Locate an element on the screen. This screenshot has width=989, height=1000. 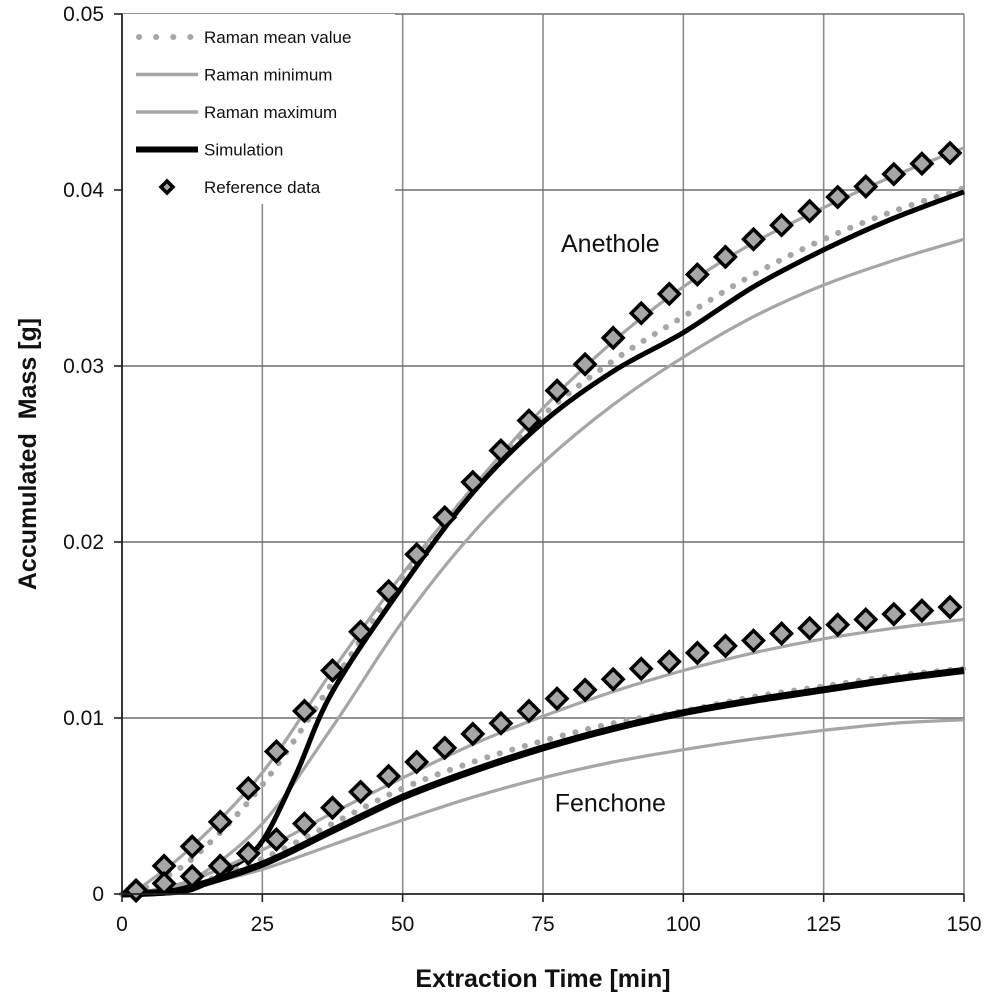
legend-label-sim: Simulation is located at coordinates (243, 150).